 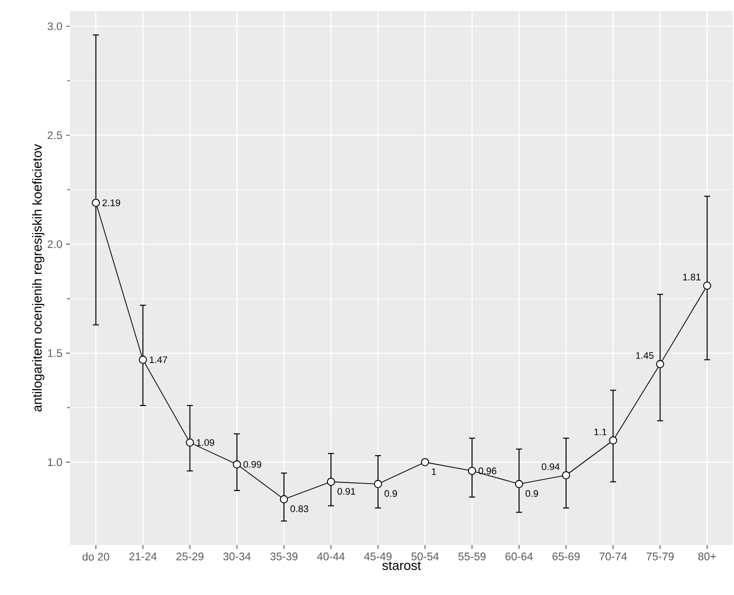 I want to click on data-label: 1.81, so click(x=691, y=277).